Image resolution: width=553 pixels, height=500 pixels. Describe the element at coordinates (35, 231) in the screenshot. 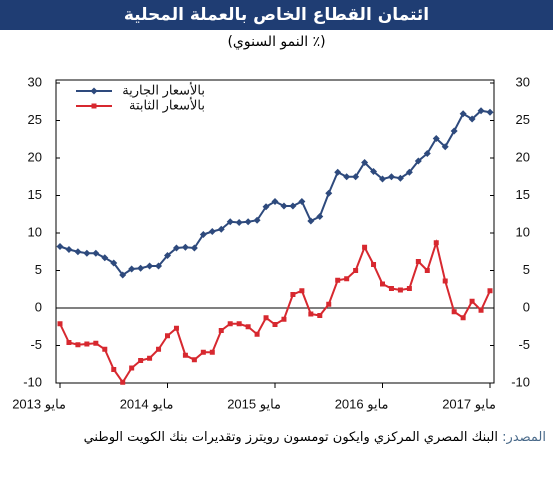

I see `y-tick-label: 10` at that location.